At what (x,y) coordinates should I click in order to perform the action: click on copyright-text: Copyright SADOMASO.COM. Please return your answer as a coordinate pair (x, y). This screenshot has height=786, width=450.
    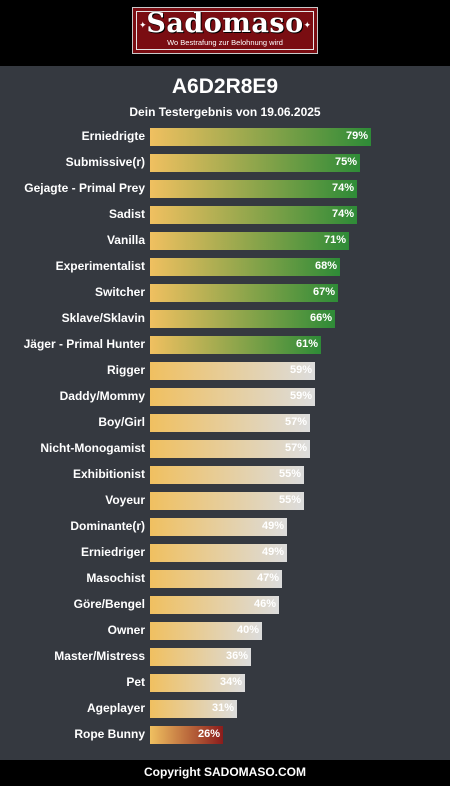
    Looking at the image, I should click on (225, 772).